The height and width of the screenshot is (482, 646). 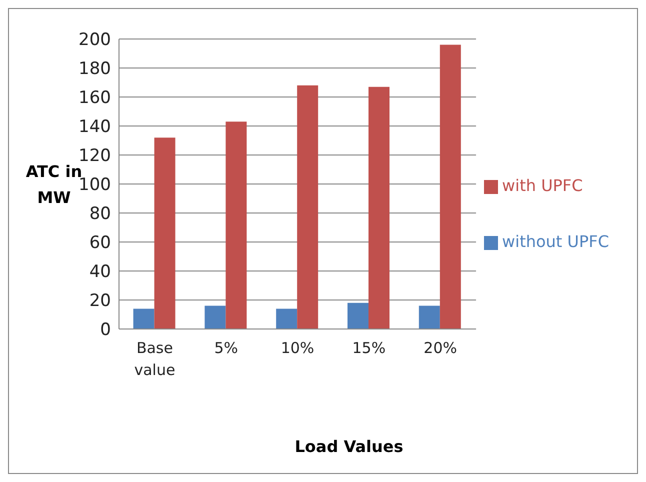 I want to click on legend-label: without UPFC, so click(x=555, y=241).